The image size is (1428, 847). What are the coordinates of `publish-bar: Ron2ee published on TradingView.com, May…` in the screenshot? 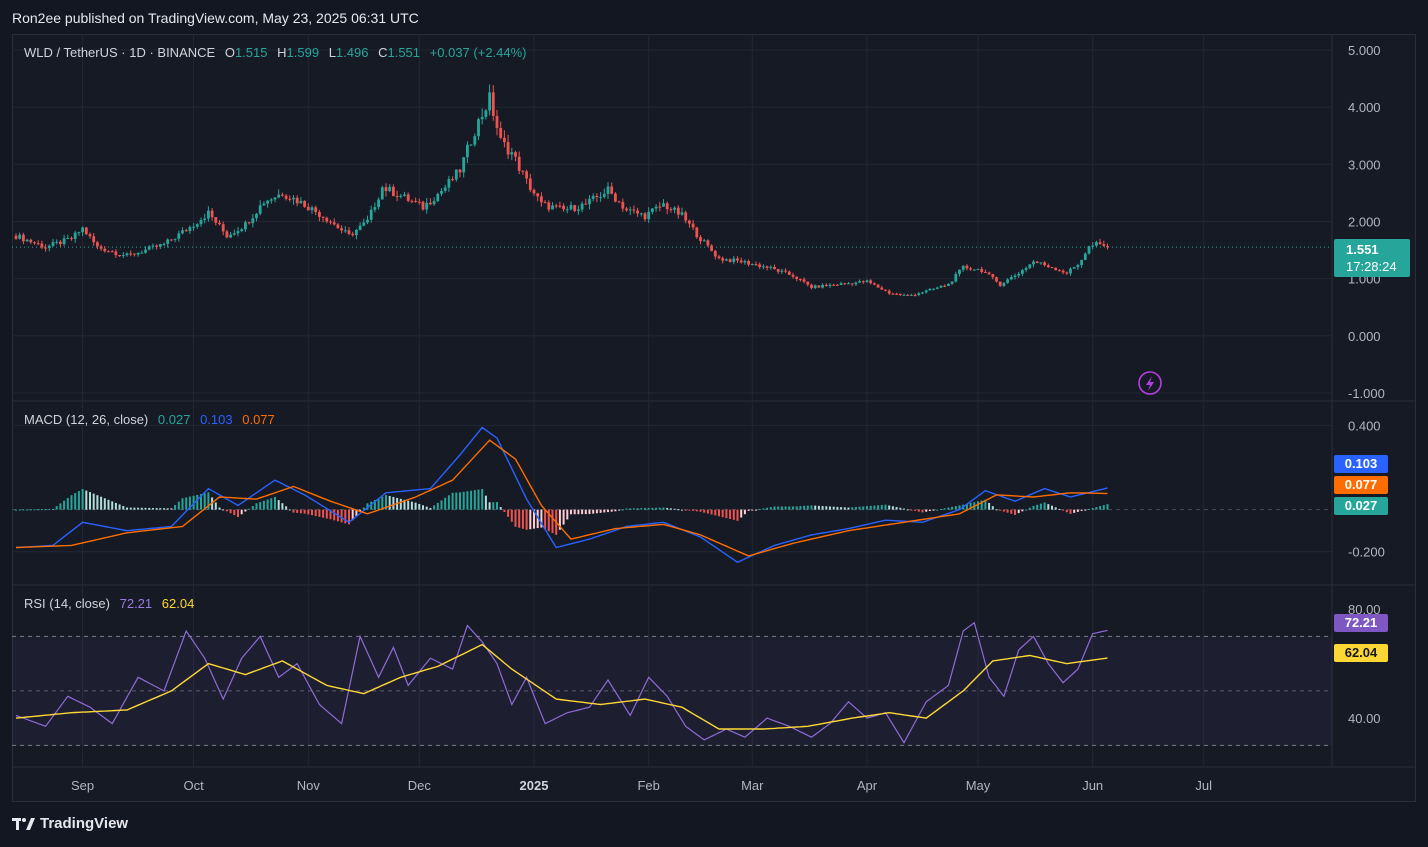 It's located at (714, 17).